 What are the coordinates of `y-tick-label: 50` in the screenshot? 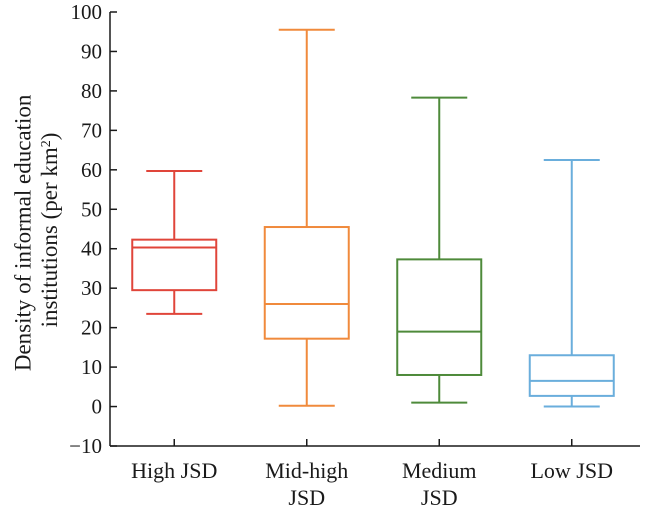 It's located at (91, 209).